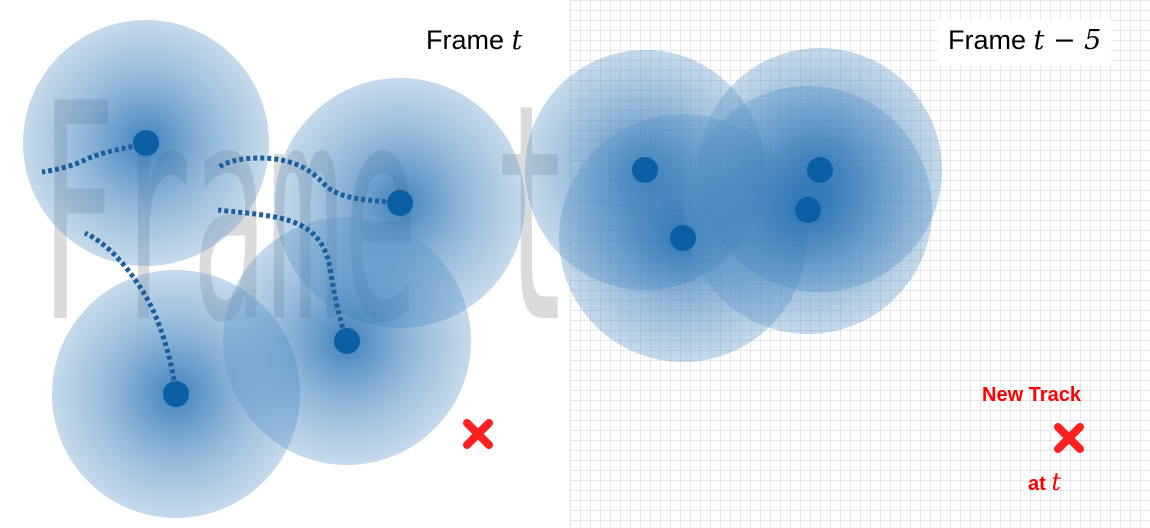  What do you see at coordinates (987, 40) in the screenshot?
I see `frame-t-minus-5-label-prefix: Frame` at bounding box center [987, 40].